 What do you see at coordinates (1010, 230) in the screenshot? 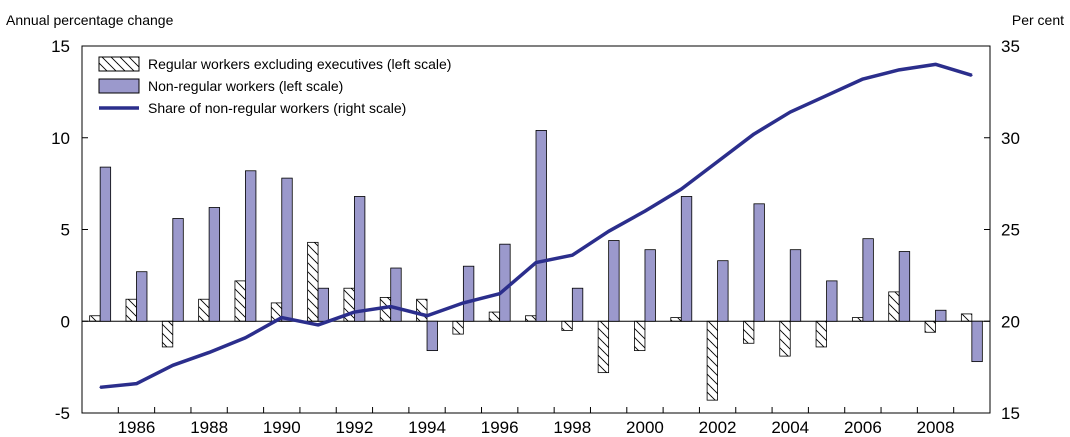
I see `right-tick-label: 25` at bounding box center [1010, 230].